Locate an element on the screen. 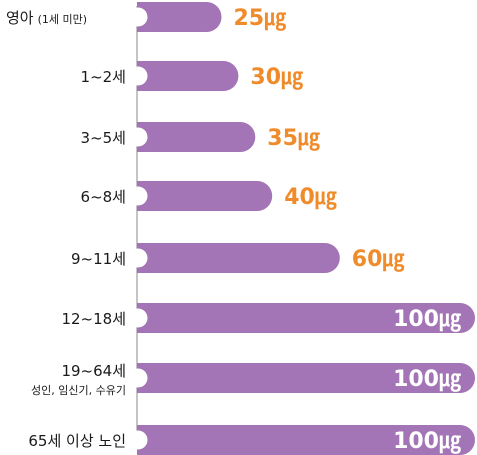 The width and height of the screenshot is (477, 455). value-label: 60㎍ is located at coordinates (378, 260).